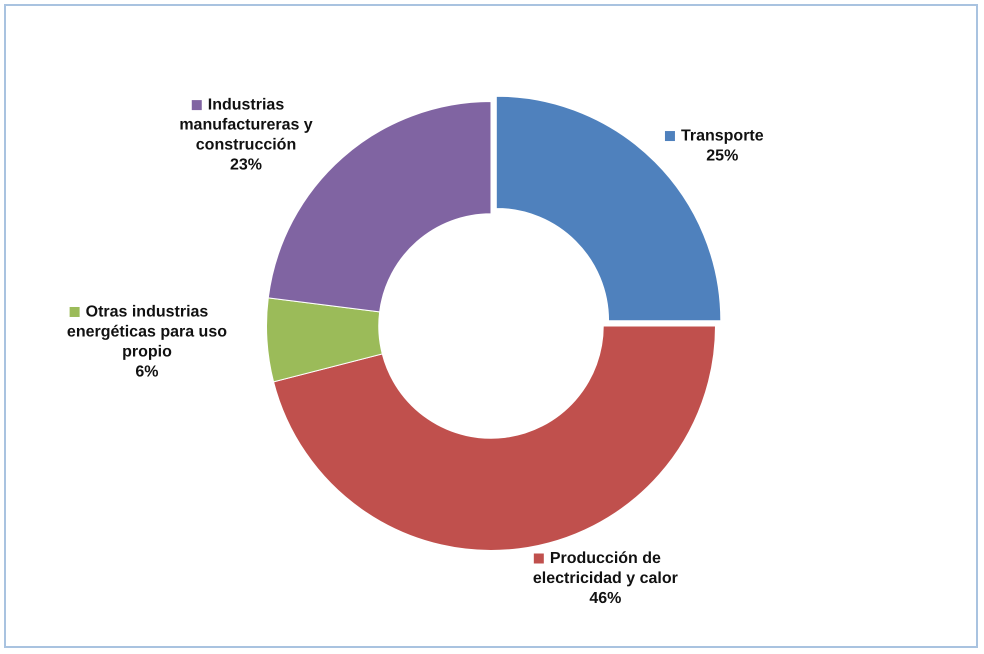 The image size is (984, 654). What do you see at coordinates (722, 155) in the screenshot?
I see `data-label: 25%` at bounding box center [722, 155].